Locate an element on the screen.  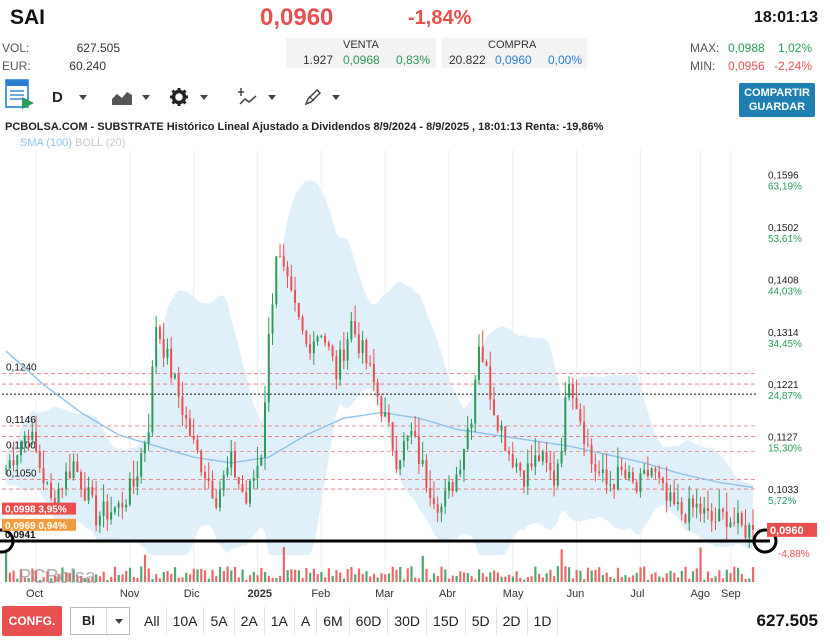
y-tick-pct: 34,45% is located at coordinates (785, 344).